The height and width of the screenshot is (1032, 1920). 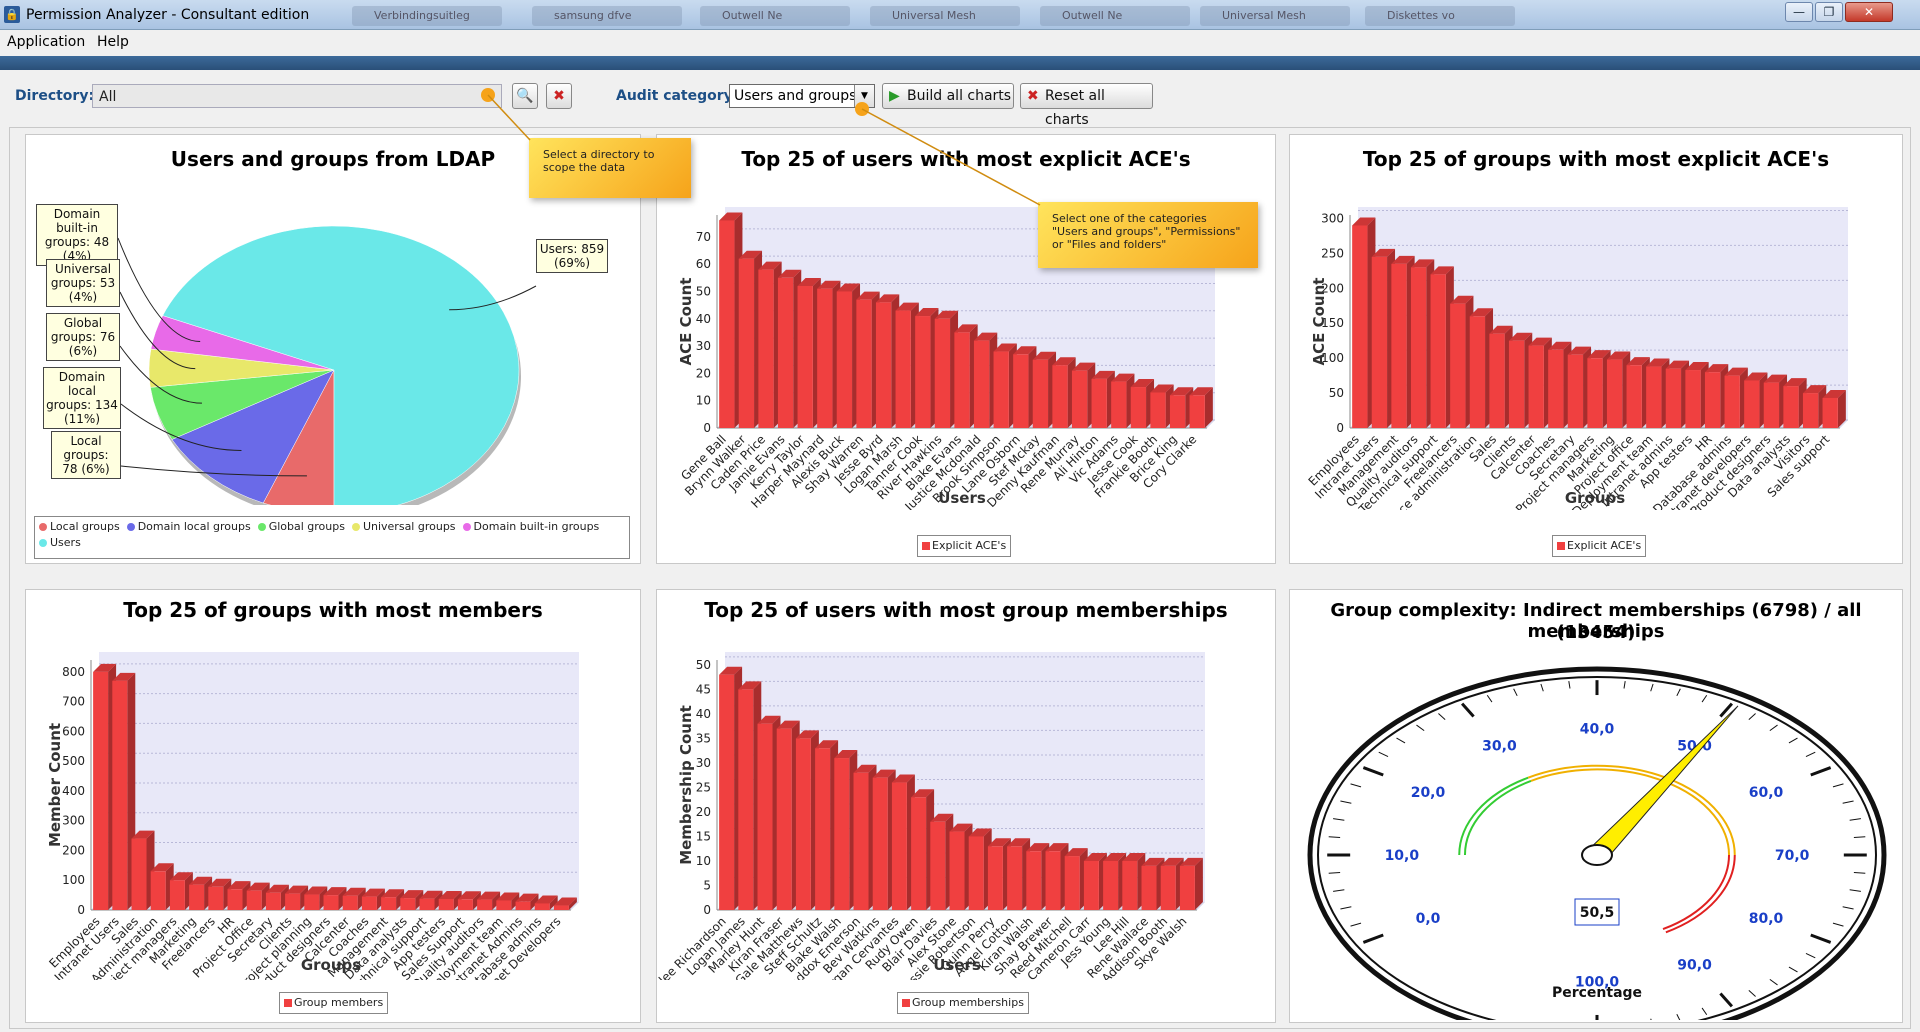 What do you see at coordinates (525, 96) in the screenshot?
I see `directory-search-button: 🔍` at bounding box center [525, 96].